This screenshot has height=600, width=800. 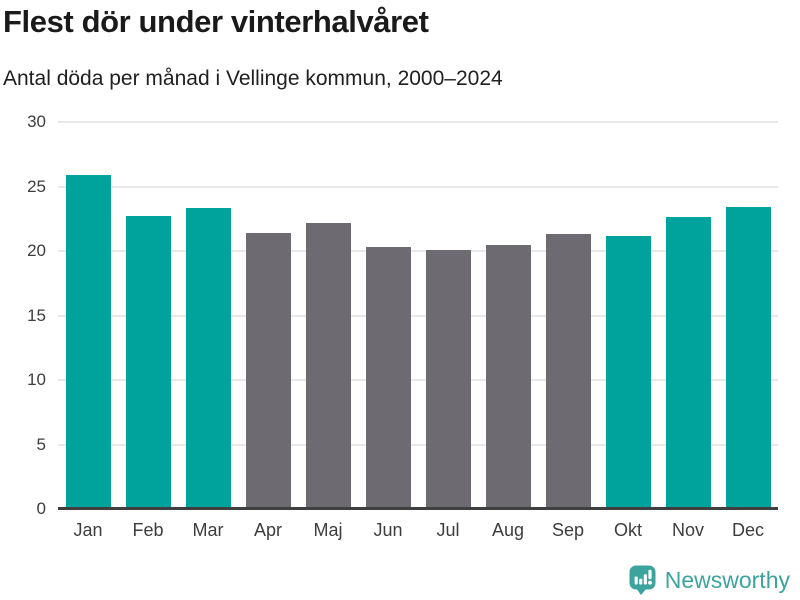 I want to click on bar-aug, so click(x=508, y=376).